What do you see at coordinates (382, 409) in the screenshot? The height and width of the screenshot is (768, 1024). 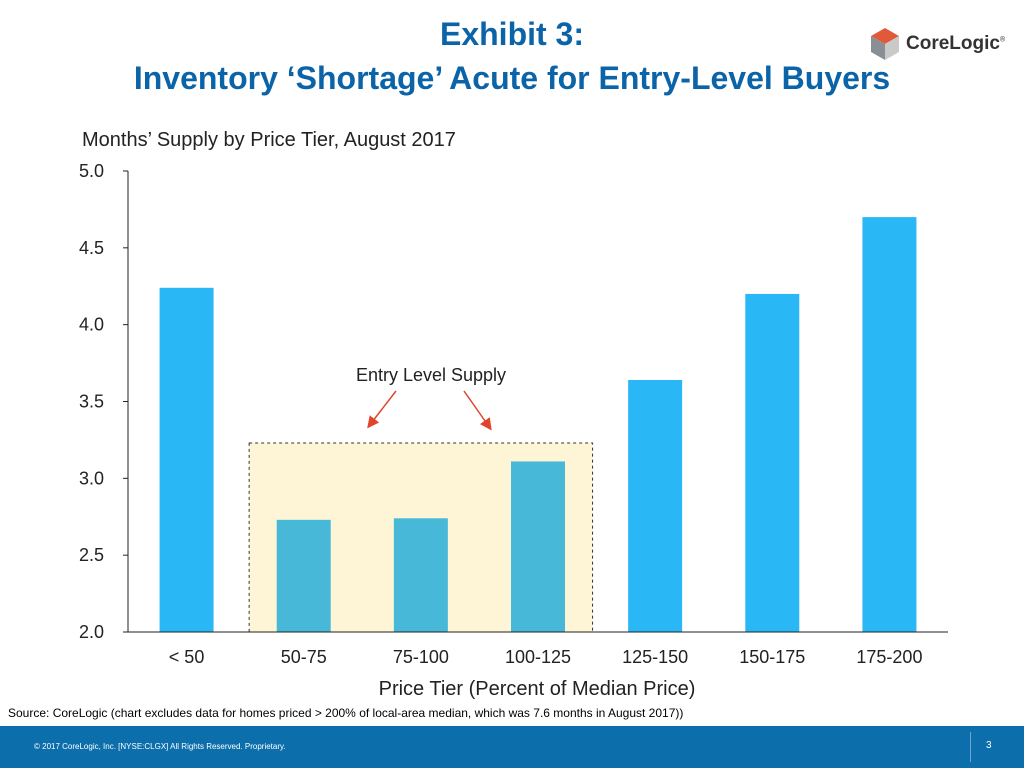 I see `annotation-arrow-left` at bounding box center [382, 409].